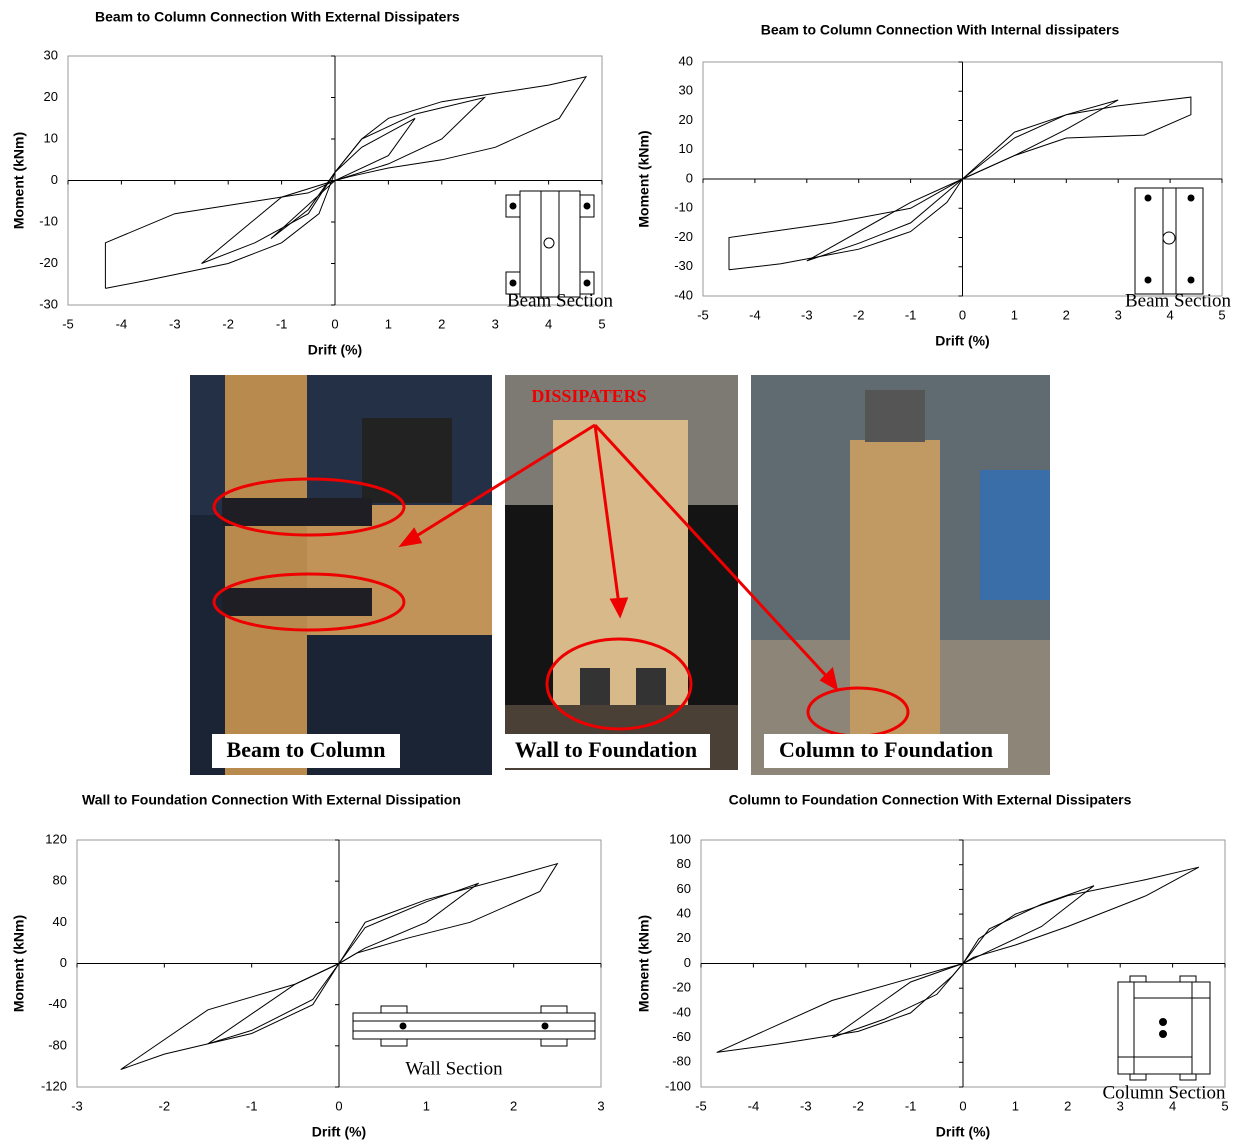 Image resolution: width=1250 pixels, height=1147 pixels. I want to click on inset-label: Column Section, so click(1164, 1092).